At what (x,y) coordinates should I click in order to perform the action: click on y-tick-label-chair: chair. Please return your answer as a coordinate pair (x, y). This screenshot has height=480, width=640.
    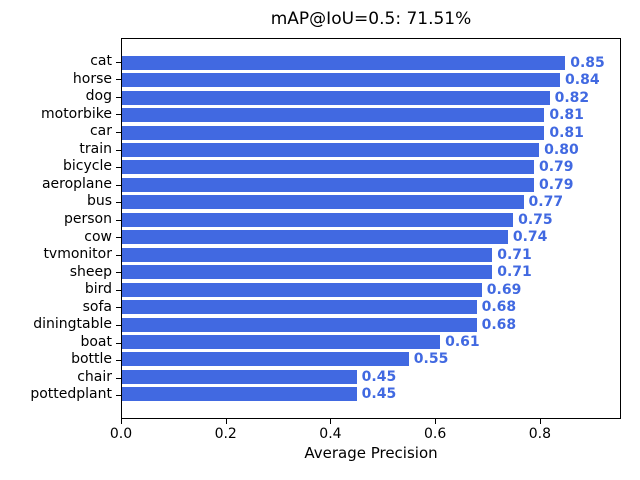
    Looking at the image, I should click on (94, 376).